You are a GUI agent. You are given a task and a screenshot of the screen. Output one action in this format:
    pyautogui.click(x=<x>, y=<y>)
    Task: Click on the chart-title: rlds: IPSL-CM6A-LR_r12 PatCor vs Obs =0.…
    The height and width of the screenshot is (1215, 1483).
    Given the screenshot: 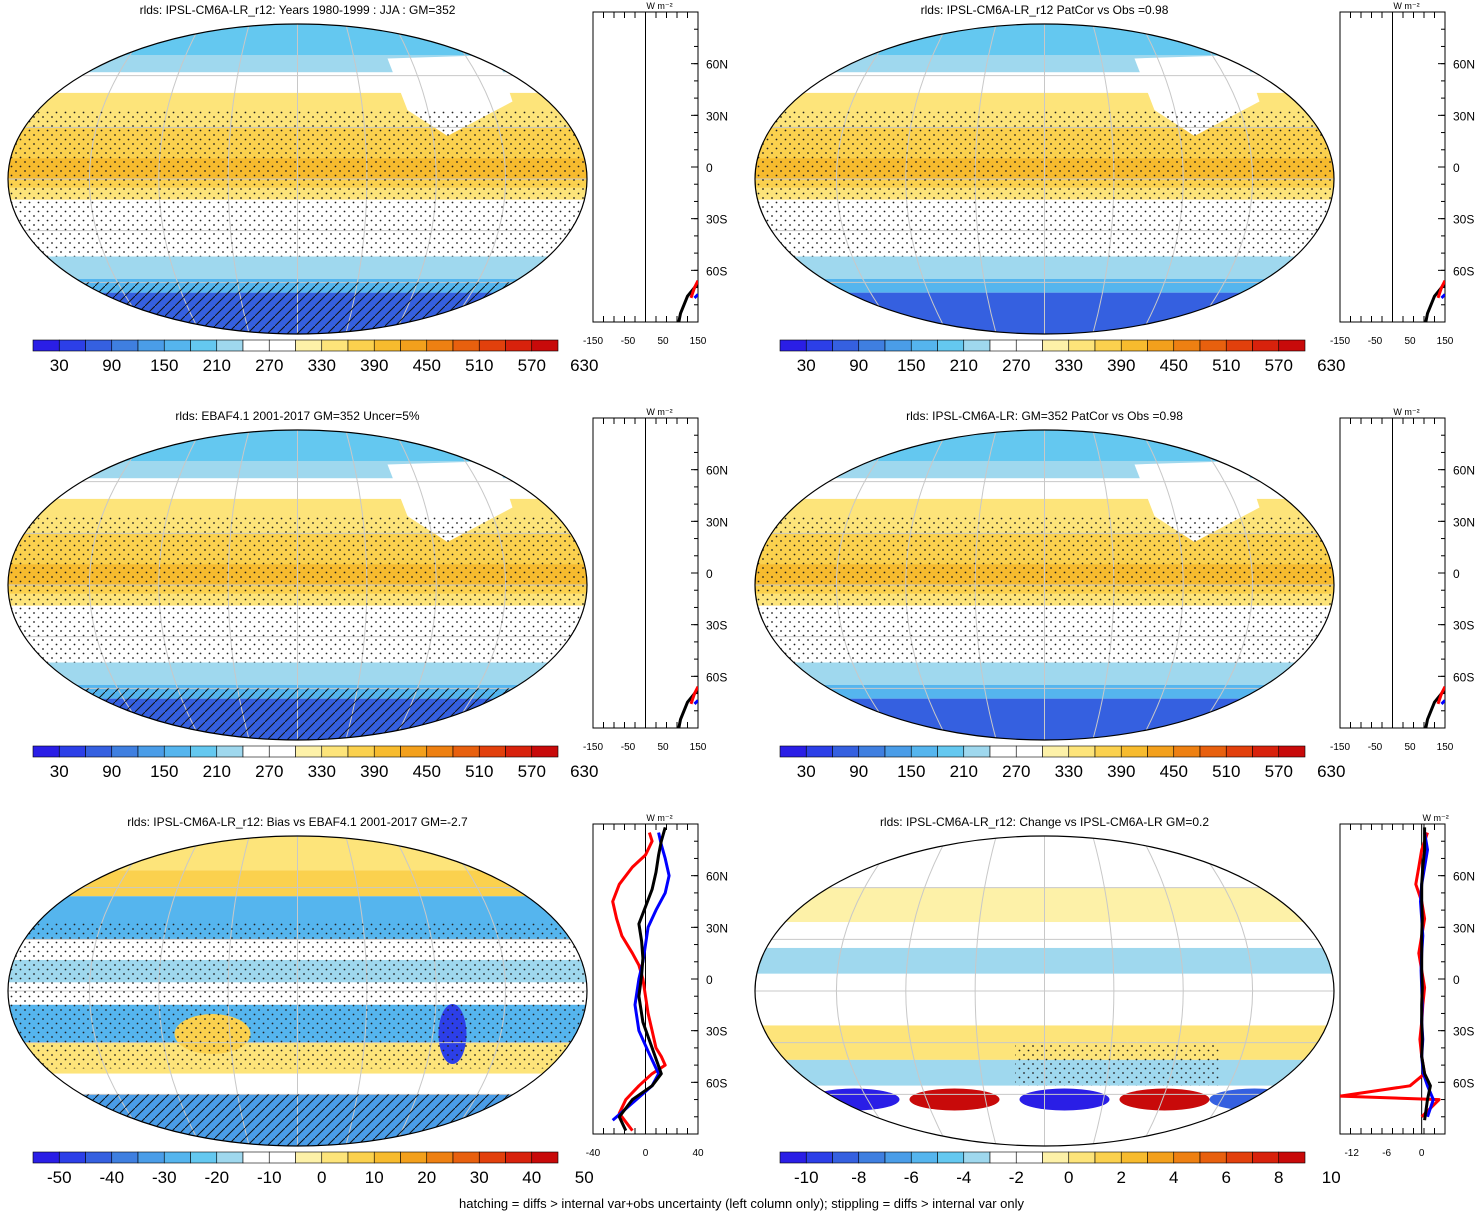 What is the action you would take?
    pyautogui.click(x=1044, y=10)
    